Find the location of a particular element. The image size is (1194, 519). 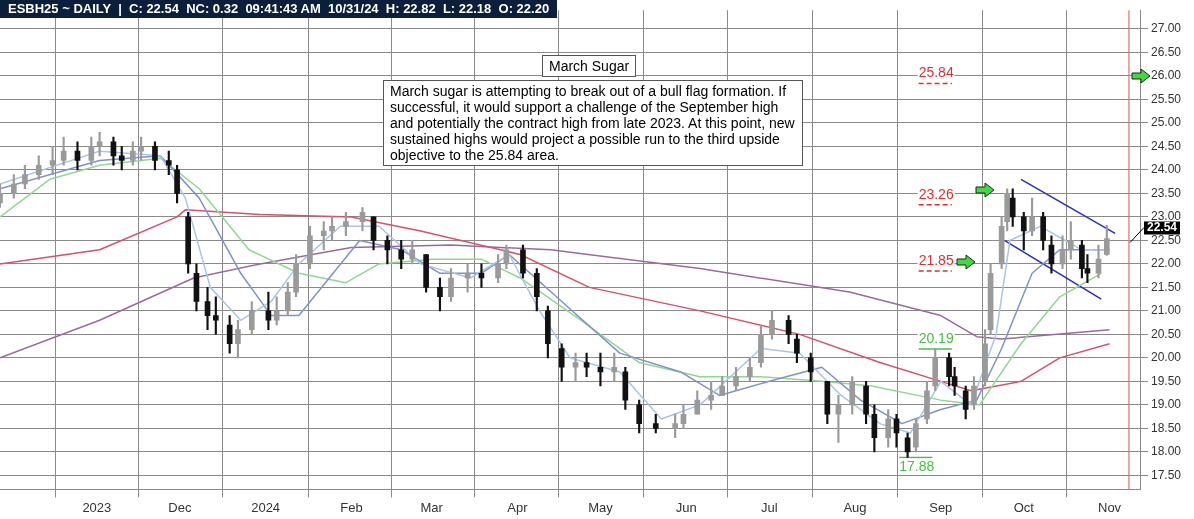

text: 22.54 is located at coordinates (1162, 227).